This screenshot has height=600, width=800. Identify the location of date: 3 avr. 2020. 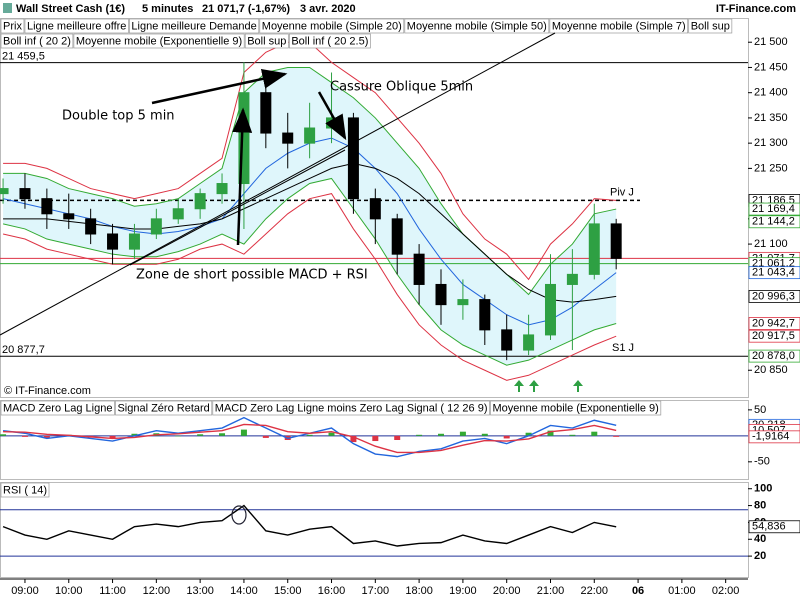
(328, 9).